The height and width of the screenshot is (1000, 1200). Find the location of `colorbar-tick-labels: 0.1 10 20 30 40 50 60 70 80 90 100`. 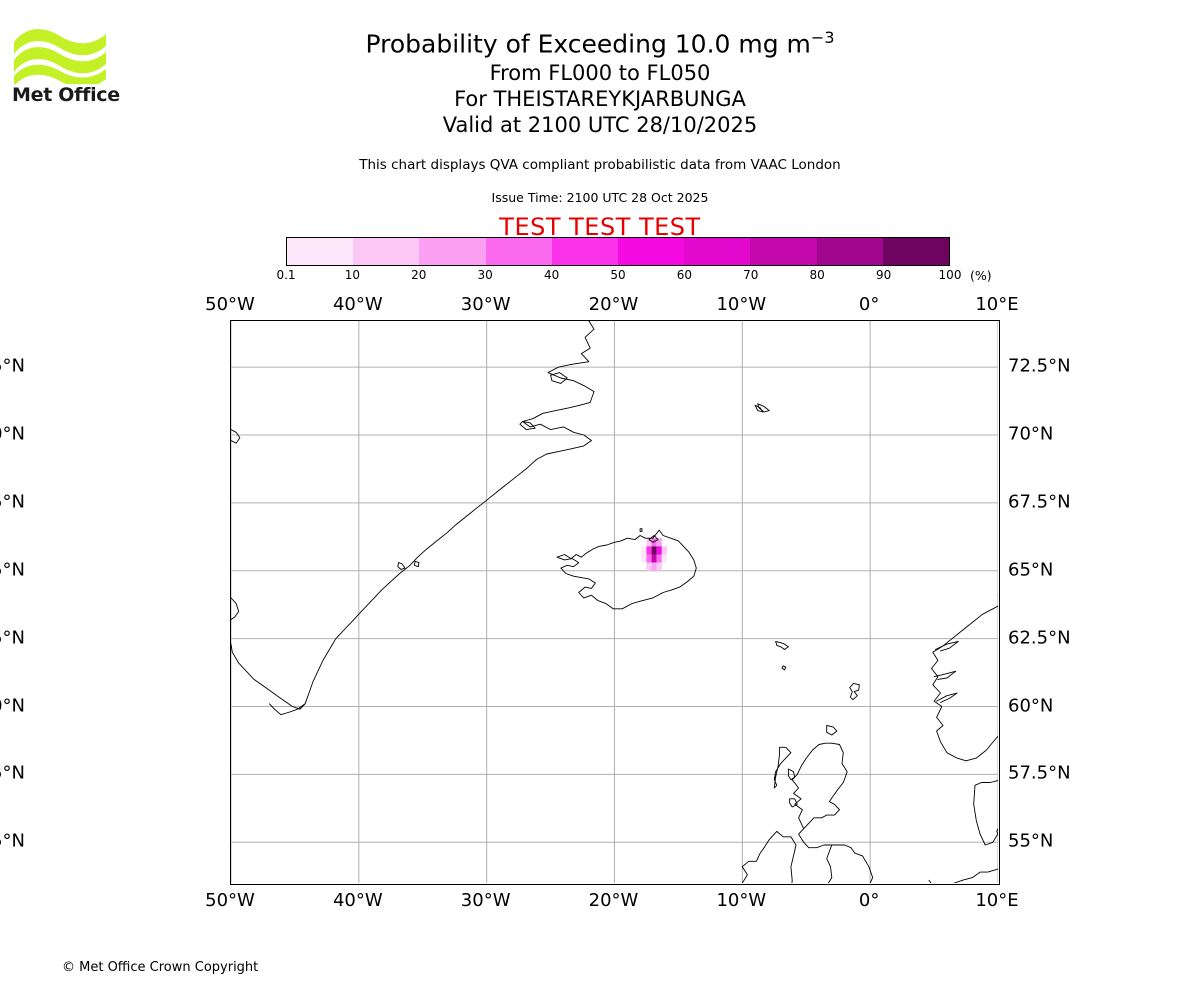

colorbar-tick-labels: 0.1 10 20 30 40 50 60 70 80 90 100 is located at coordinates (618, 276).